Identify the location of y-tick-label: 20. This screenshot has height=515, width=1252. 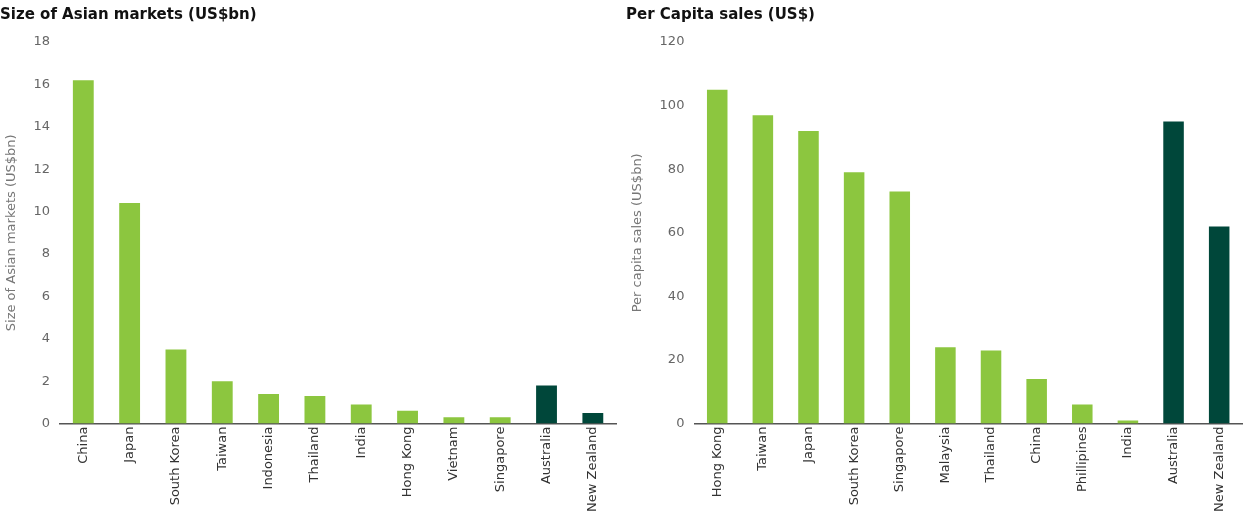
(676, 359).